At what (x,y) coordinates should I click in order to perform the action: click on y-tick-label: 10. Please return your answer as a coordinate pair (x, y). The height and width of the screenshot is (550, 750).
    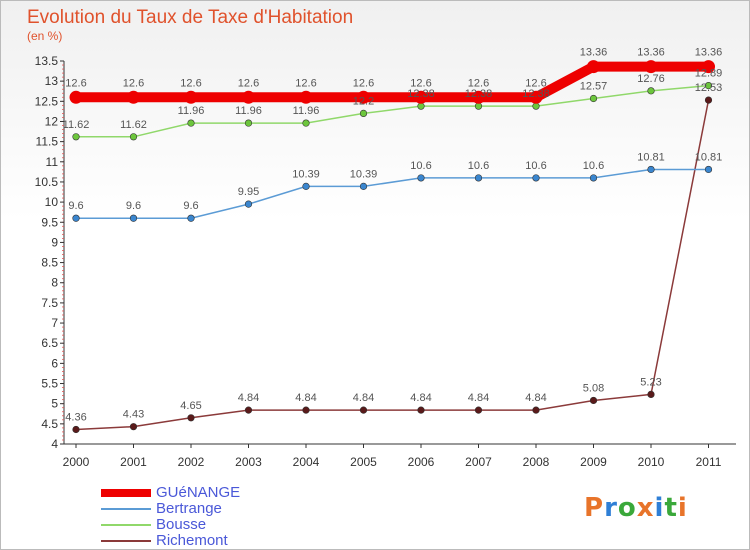
    Looking at the image, I should click on (52, 202).